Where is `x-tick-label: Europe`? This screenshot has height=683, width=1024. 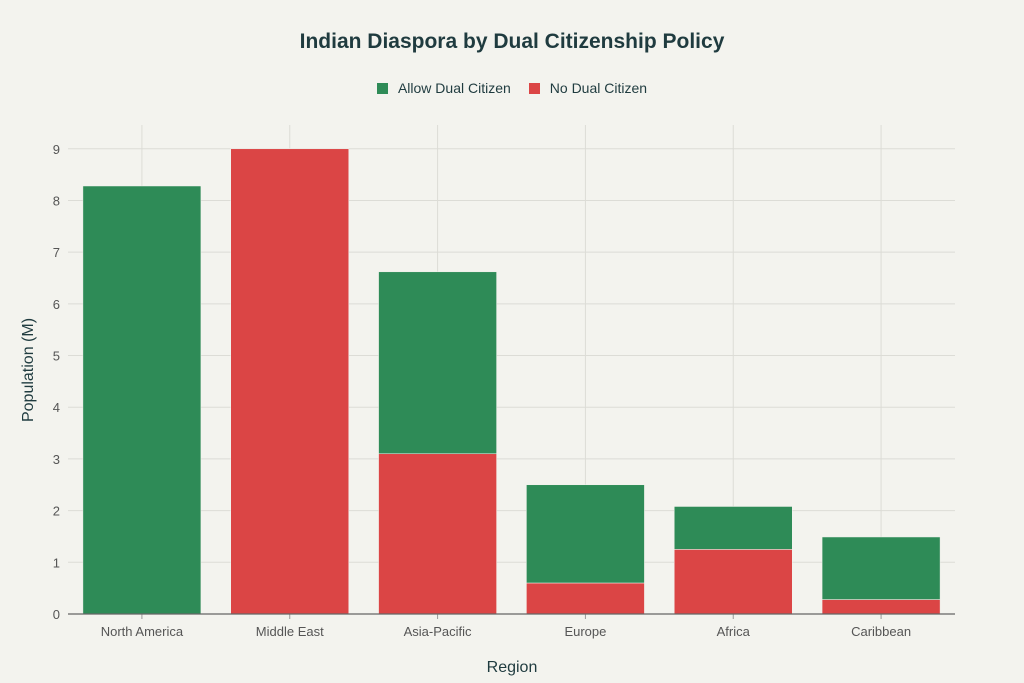 x-tick-label: Europe is located at coordinates (585, 631).